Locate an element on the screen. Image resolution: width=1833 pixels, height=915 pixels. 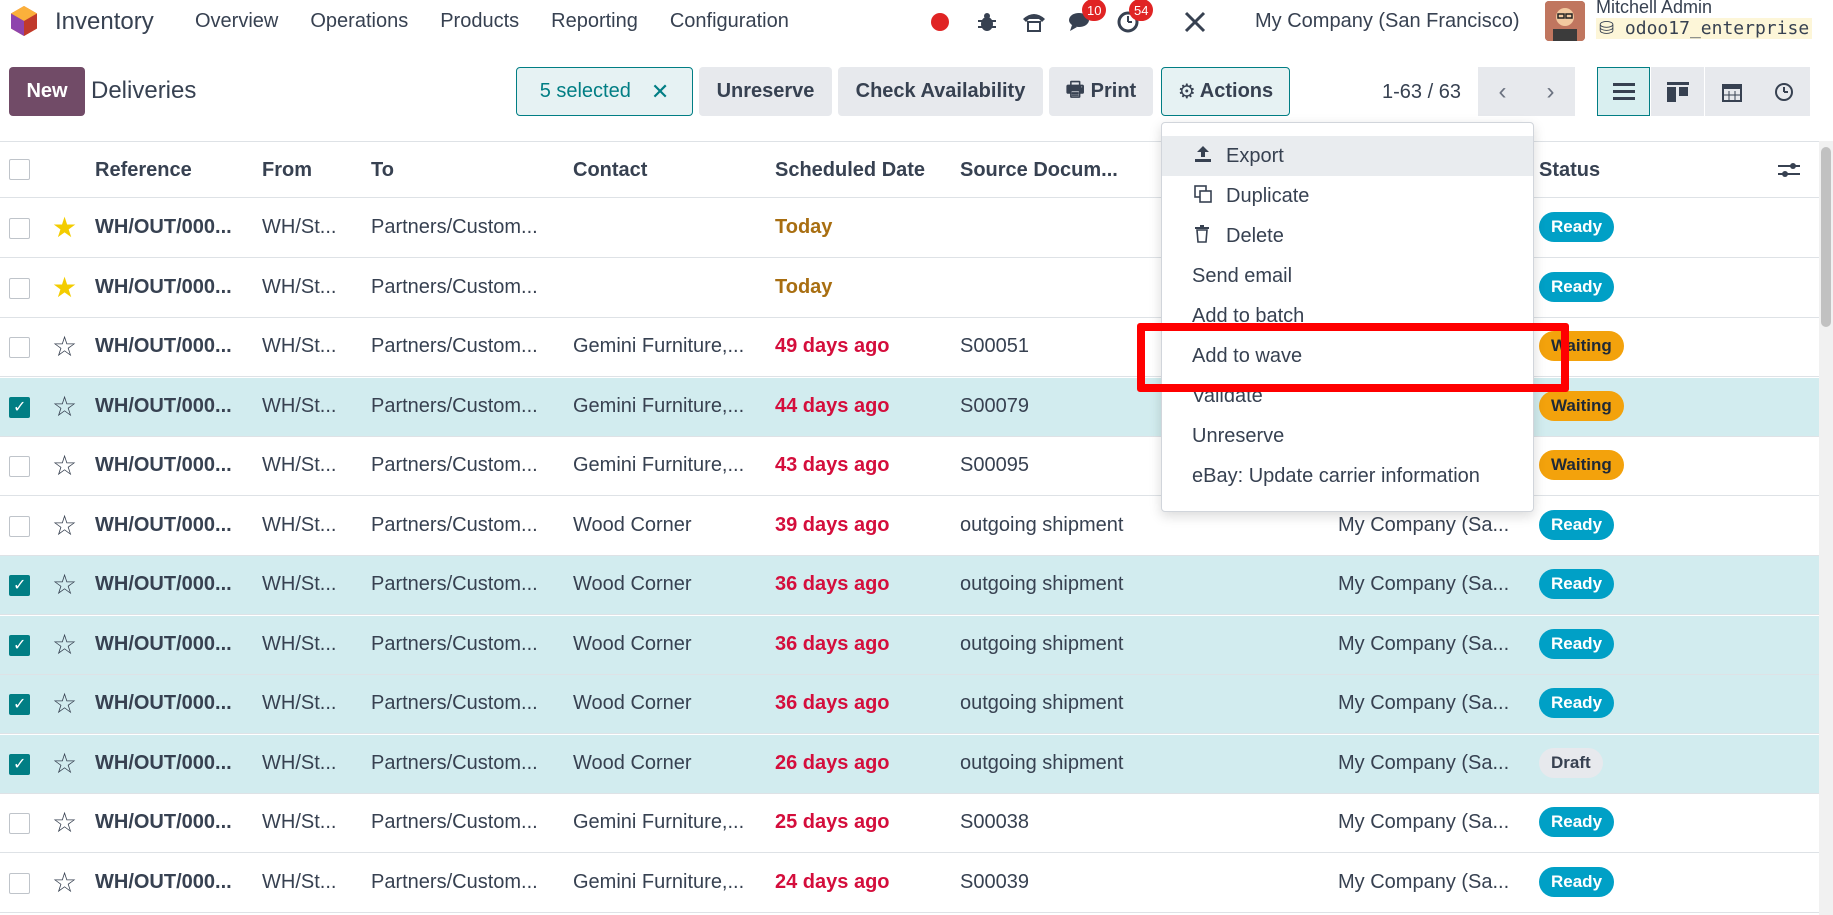
check-availability-button: Check Availability is located at coordinates (940, 91).